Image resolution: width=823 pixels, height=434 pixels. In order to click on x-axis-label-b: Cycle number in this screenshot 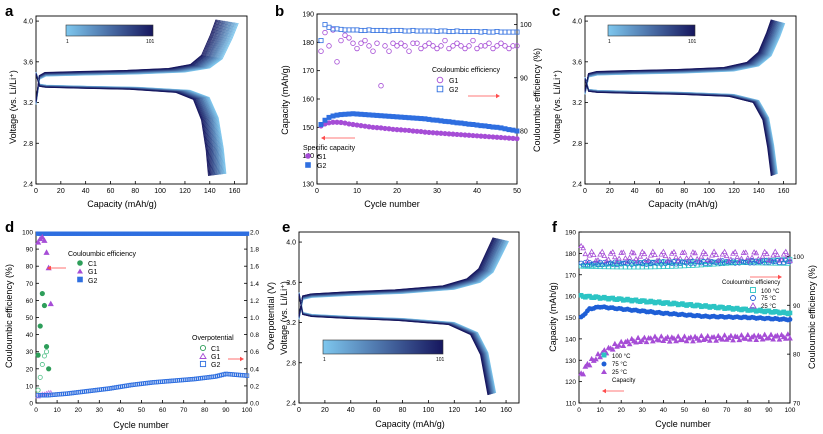, I will do `click(392, 204)`.